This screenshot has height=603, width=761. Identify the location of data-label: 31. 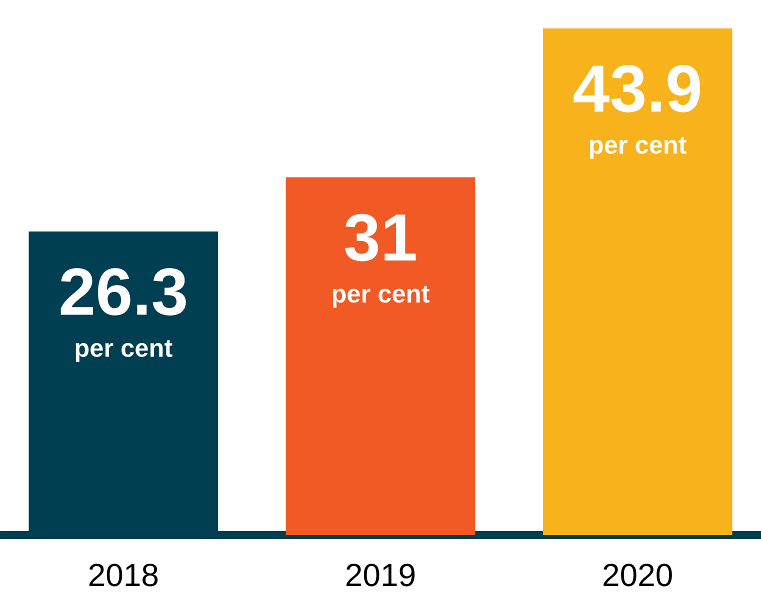
(380, 238).